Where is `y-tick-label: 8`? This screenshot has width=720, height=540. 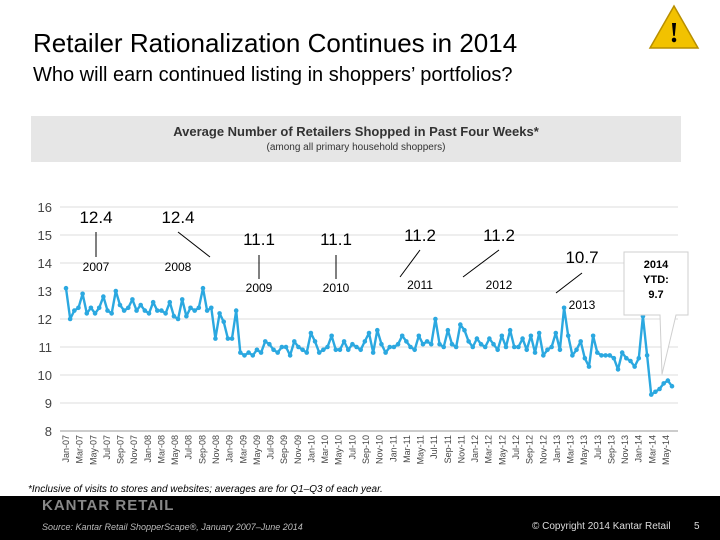 y-tick-label: 8 is located at coordinates (48, 431).